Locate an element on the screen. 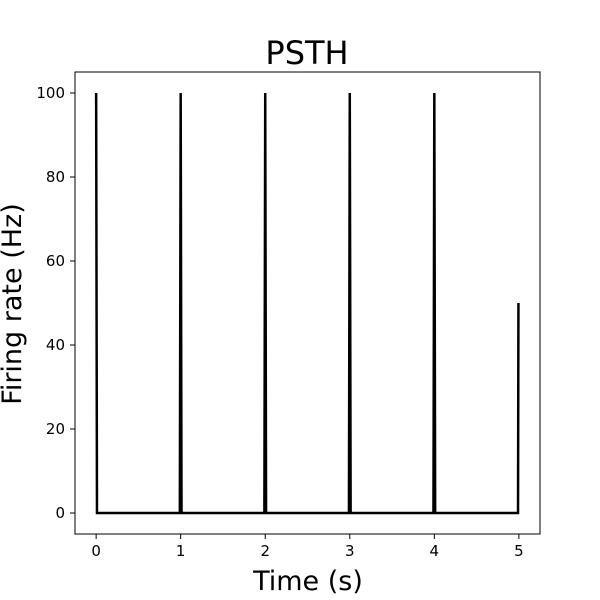  x-axis-label: Time (s) is located at coordinates (307, 581).